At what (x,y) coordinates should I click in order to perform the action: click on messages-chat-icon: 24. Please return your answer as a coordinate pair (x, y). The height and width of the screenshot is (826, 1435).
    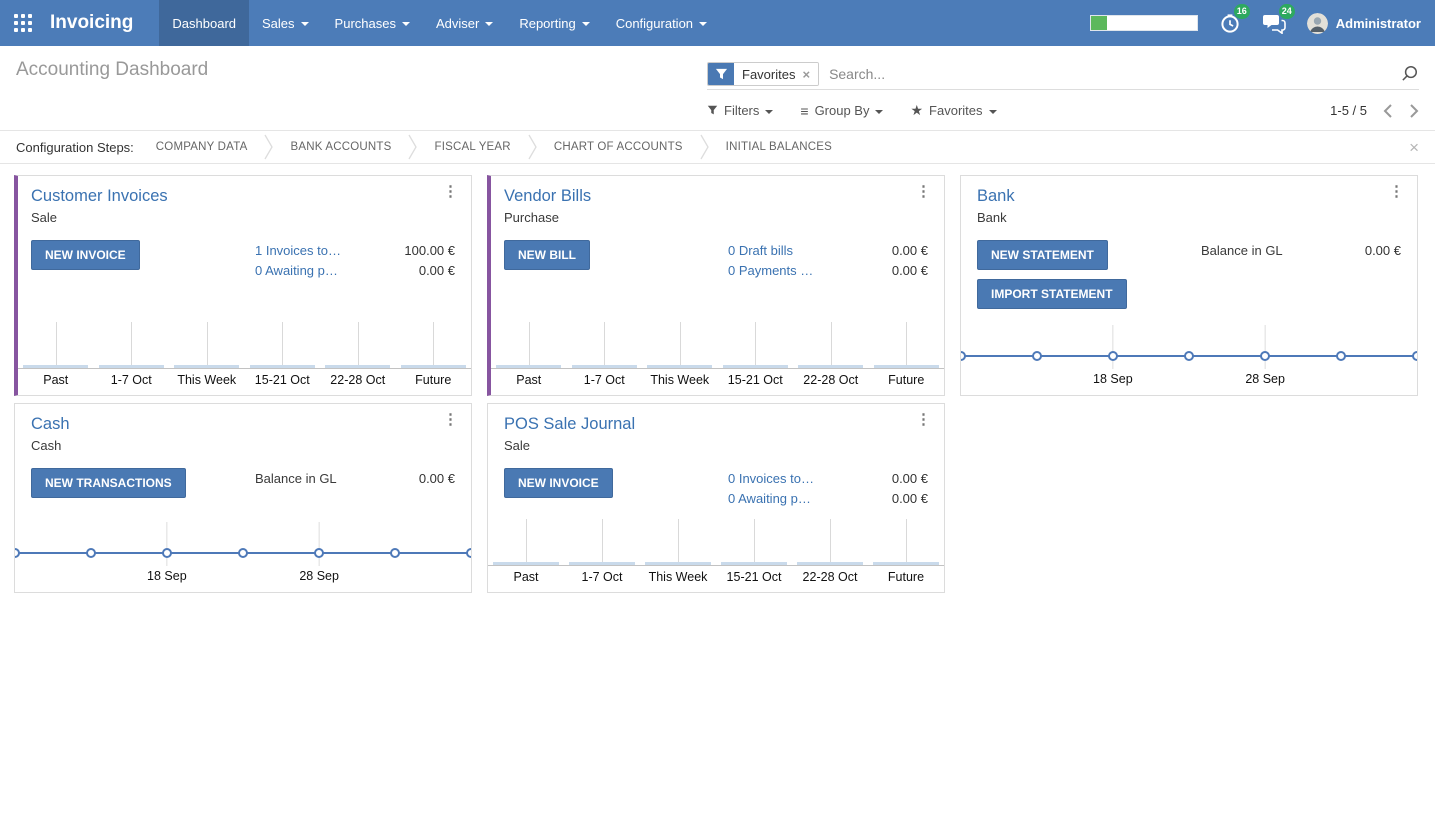
    Looking at the image, I should click on (1278, 19).